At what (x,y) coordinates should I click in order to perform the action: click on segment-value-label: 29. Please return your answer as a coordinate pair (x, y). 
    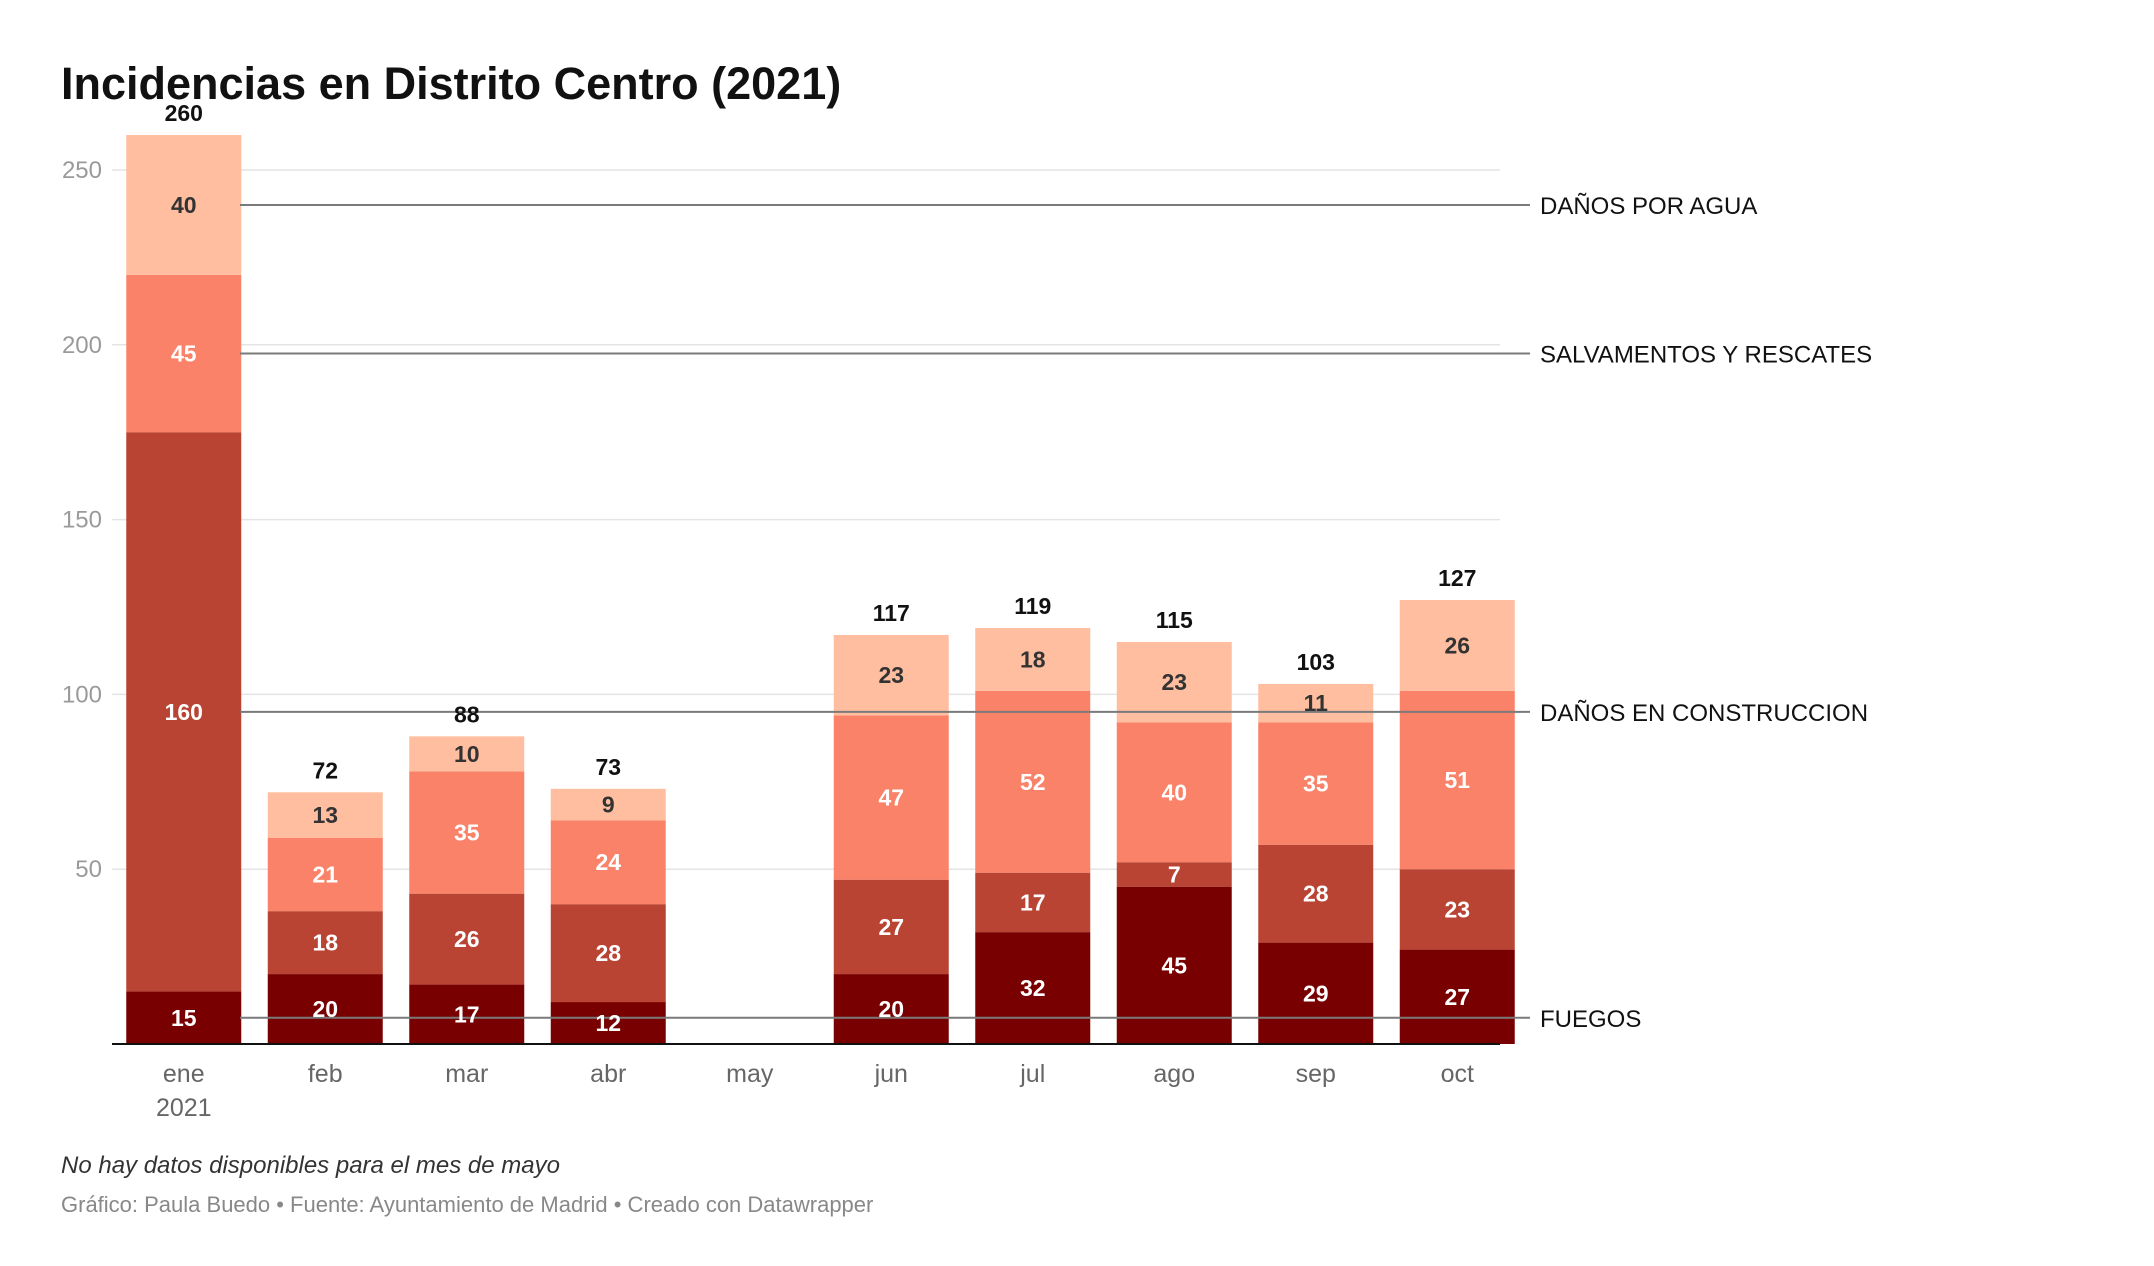
    Looking at the image, I should click on (1316, 993).